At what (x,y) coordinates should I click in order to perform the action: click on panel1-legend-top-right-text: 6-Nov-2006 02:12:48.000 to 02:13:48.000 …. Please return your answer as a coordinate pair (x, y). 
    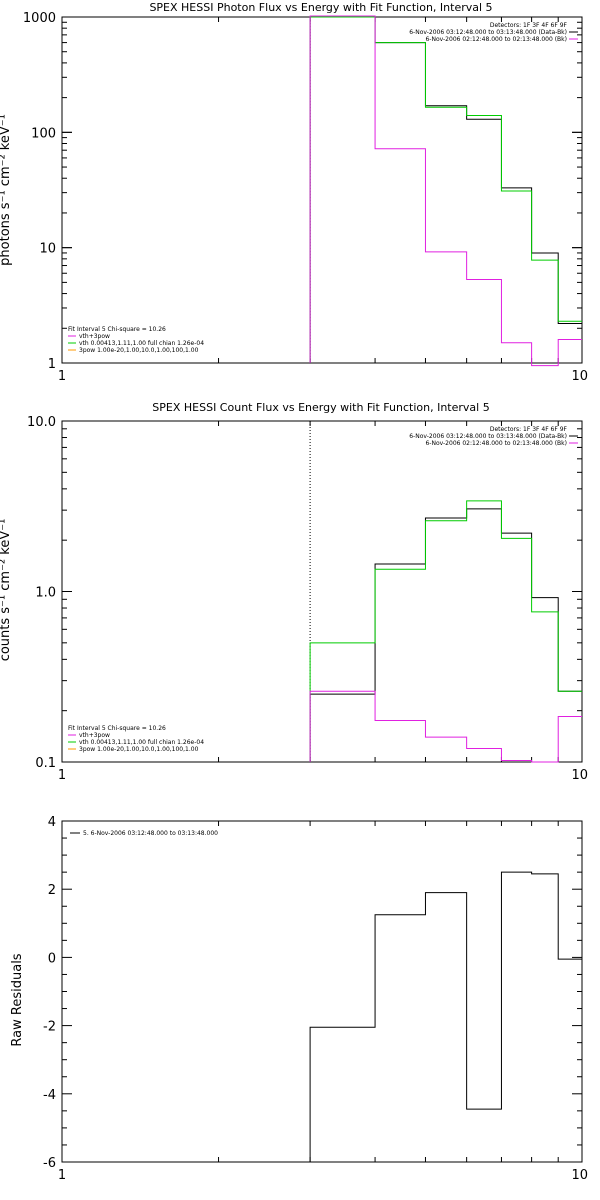
    Looking at the image, I should click on (496, 39).